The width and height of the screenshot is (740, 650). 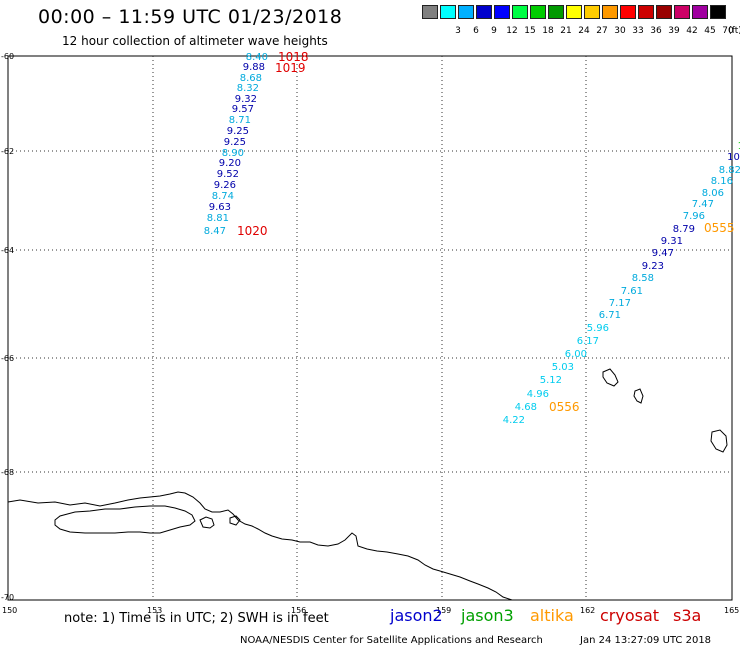 What do you see at coordinates (526, 407) in the screenshot?
I see `swh-value: 4.68` at bounding box center [526, 407].